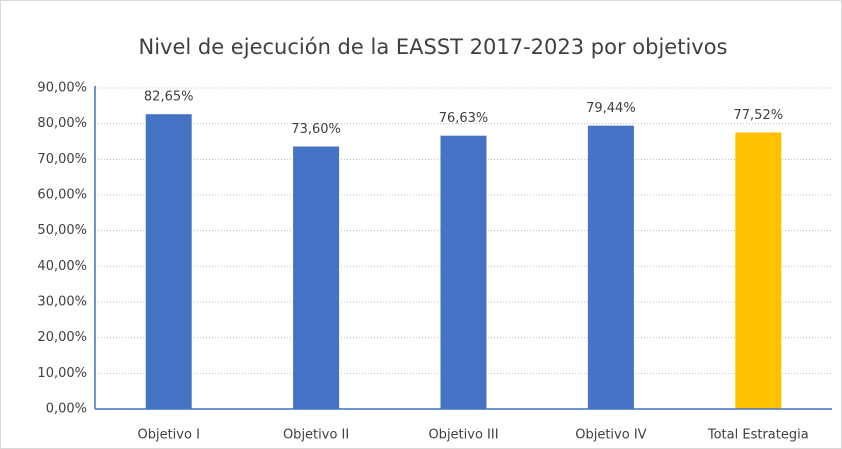  Describe the element at coordinates (463, 435) in the screenshot. I see `x-tick-label: Objetivo III` at that location.